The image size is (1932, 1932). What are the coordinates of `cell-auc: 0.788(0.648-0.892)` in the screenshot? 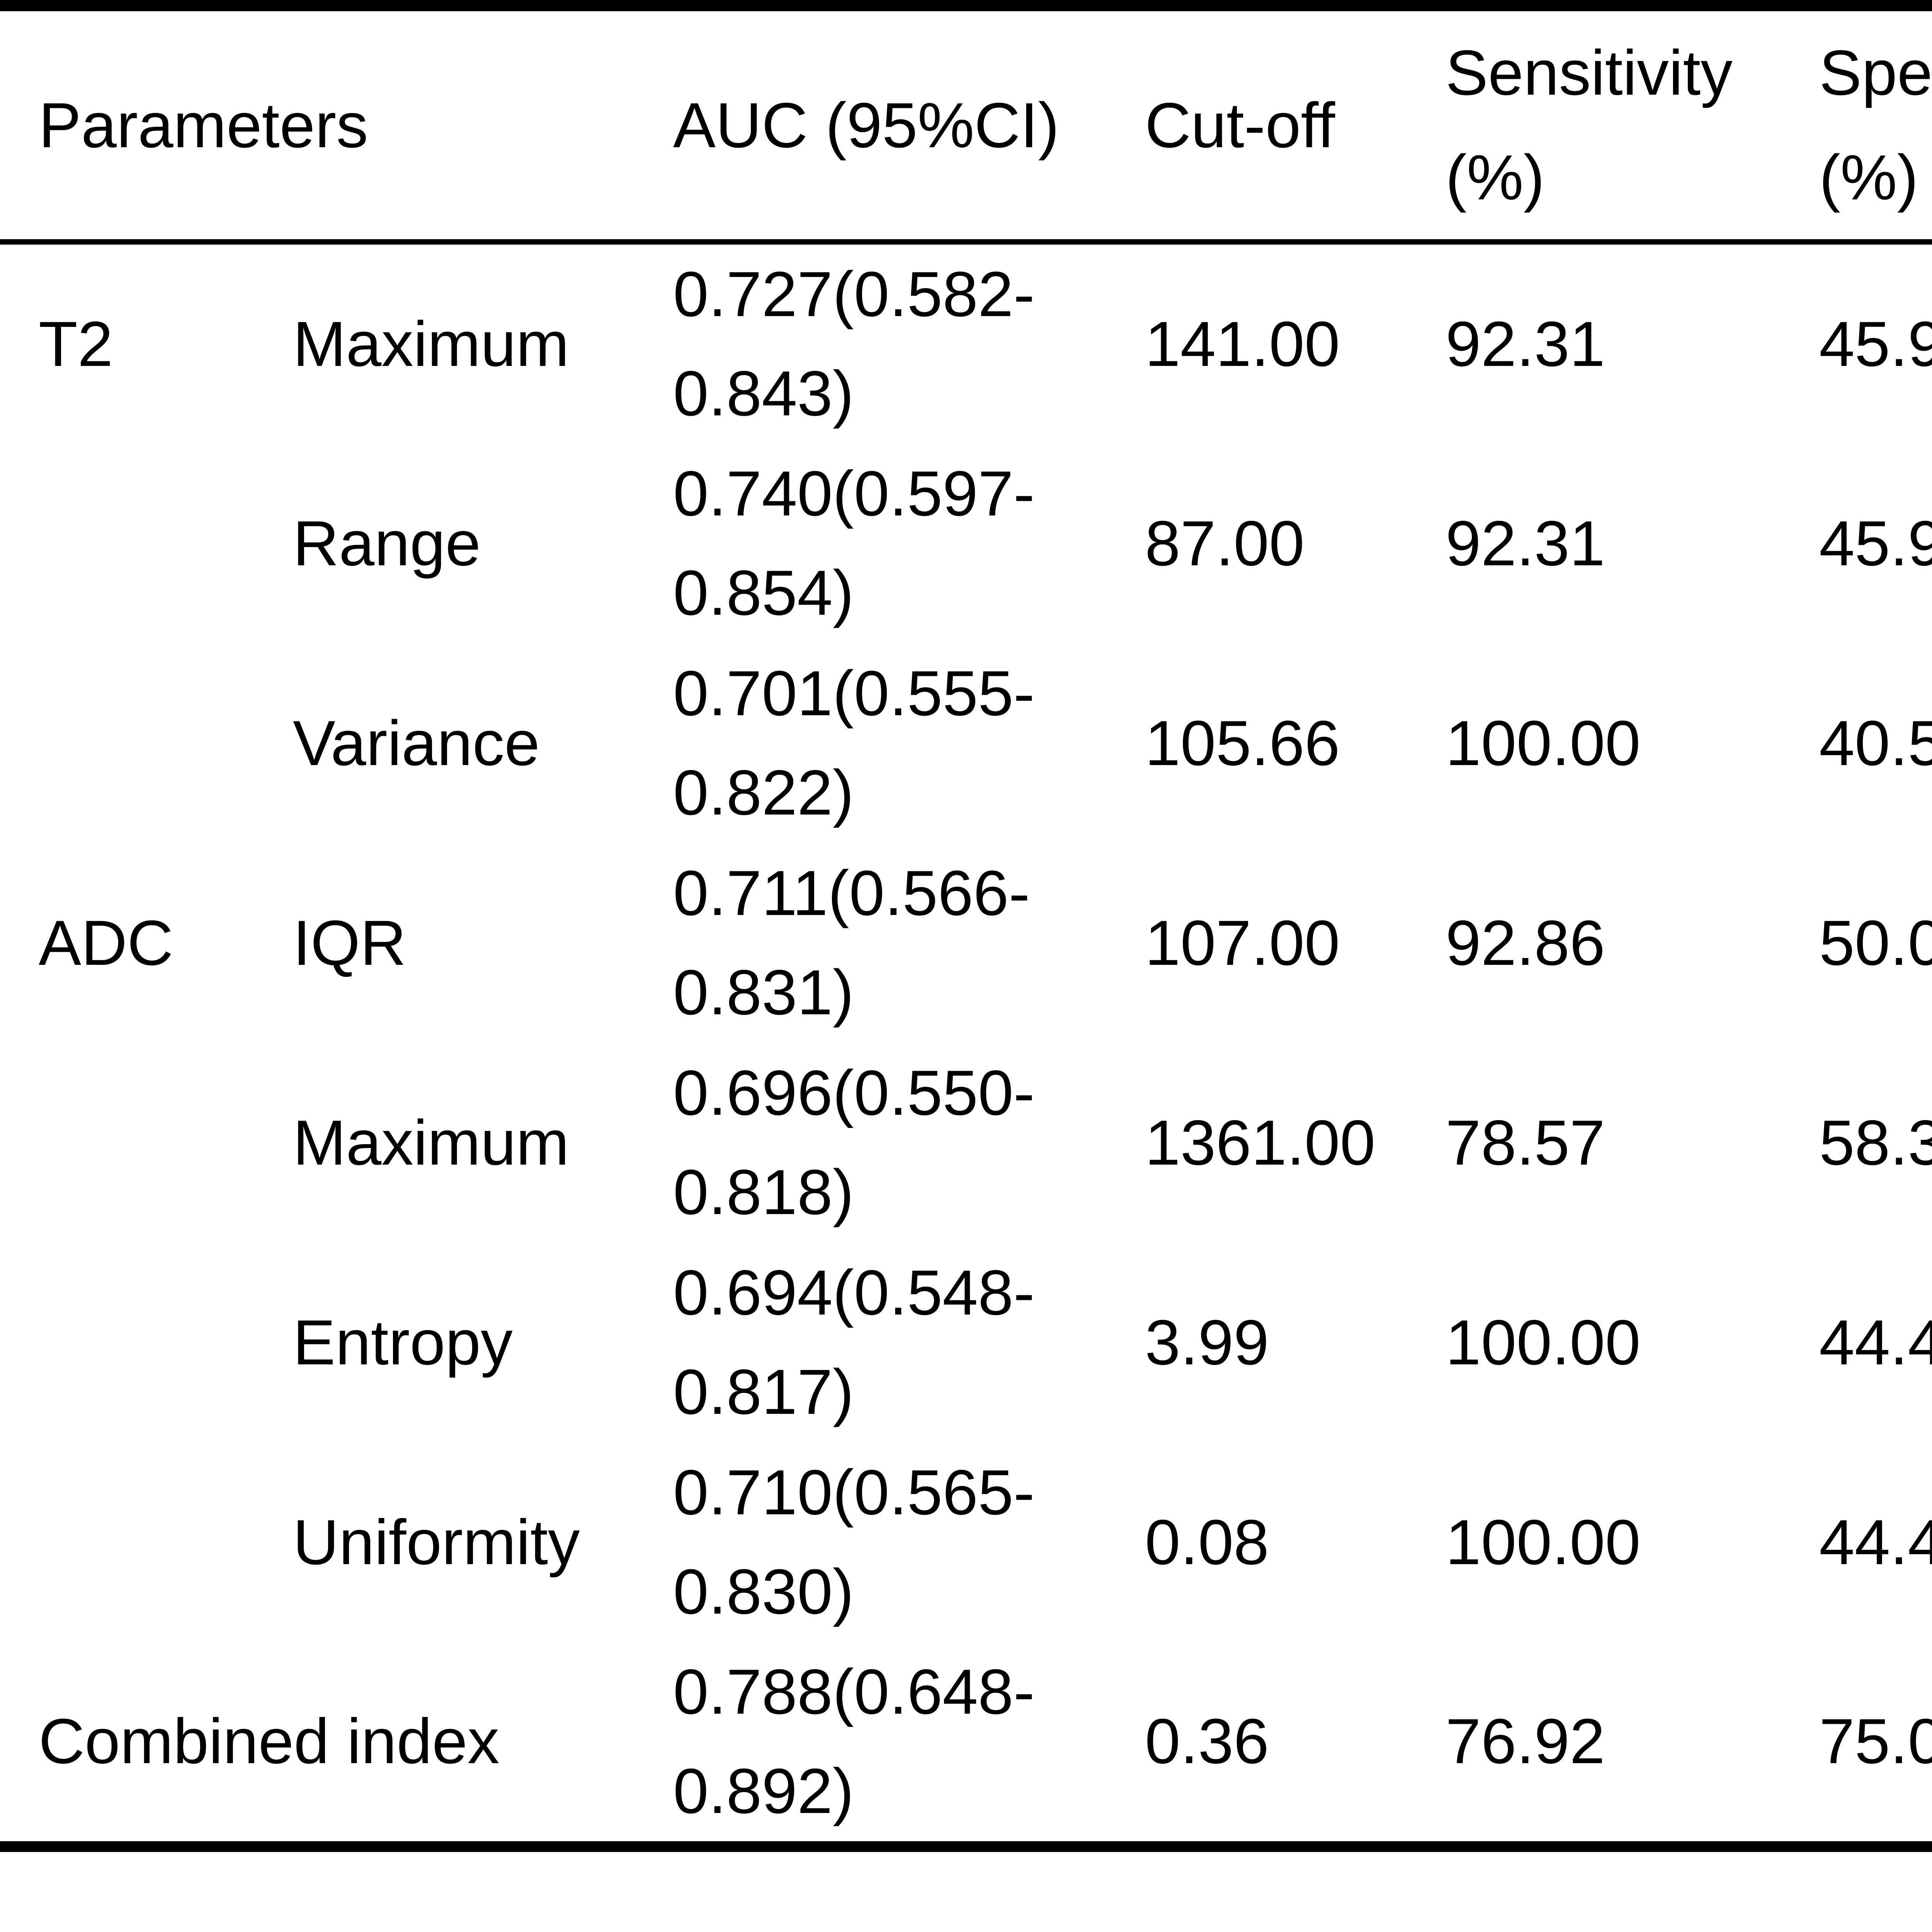 It's located at (854, 1742).